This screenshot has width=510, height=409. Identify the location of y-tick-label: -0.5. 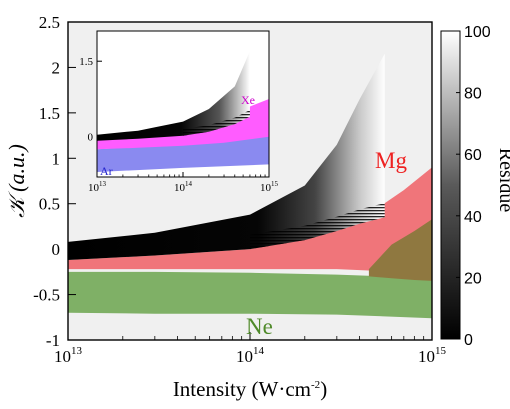
(46, 295).